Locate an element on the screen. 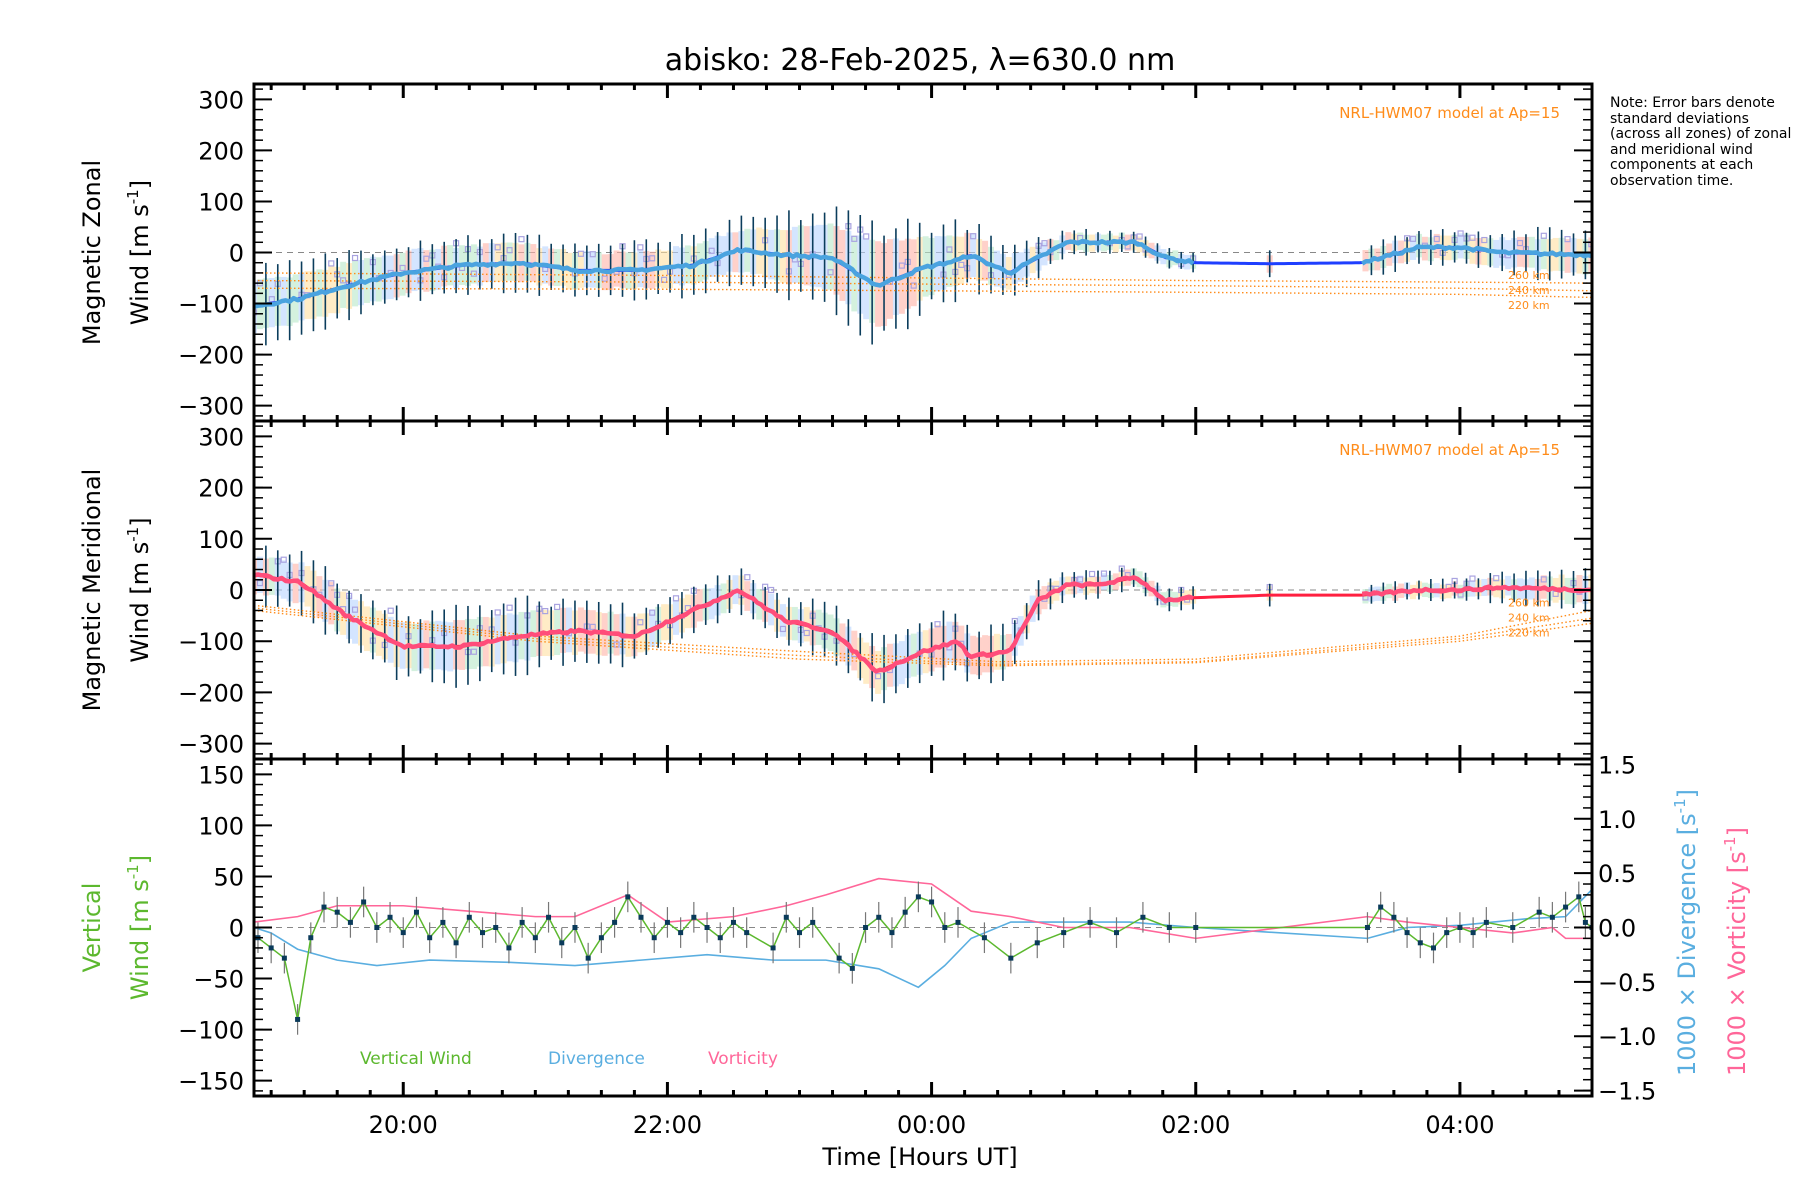  plot-area-vertical is located at coordinates (923, 956).